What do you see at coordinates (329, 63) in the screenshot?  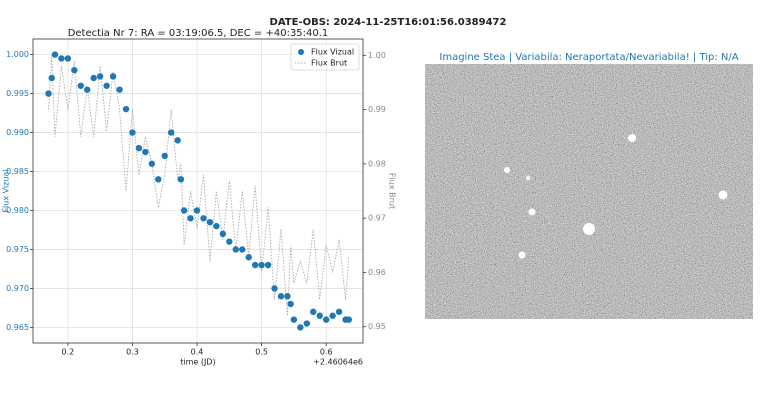 I see `legend-label: Flux Brut` at bounding box center [329, 63].